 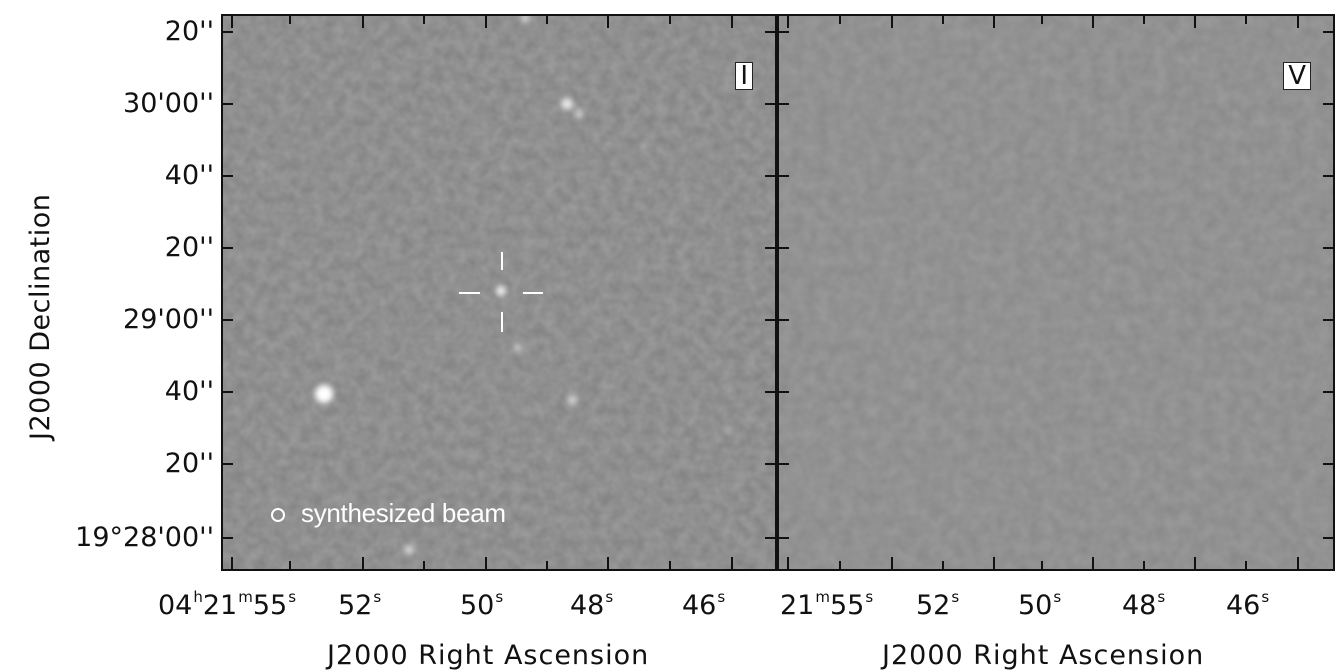 What do you see at coordinates (1144, 604) in the screenshot?
I see `x-tick-label-right: 48s` at bounding box center [1144, 604].